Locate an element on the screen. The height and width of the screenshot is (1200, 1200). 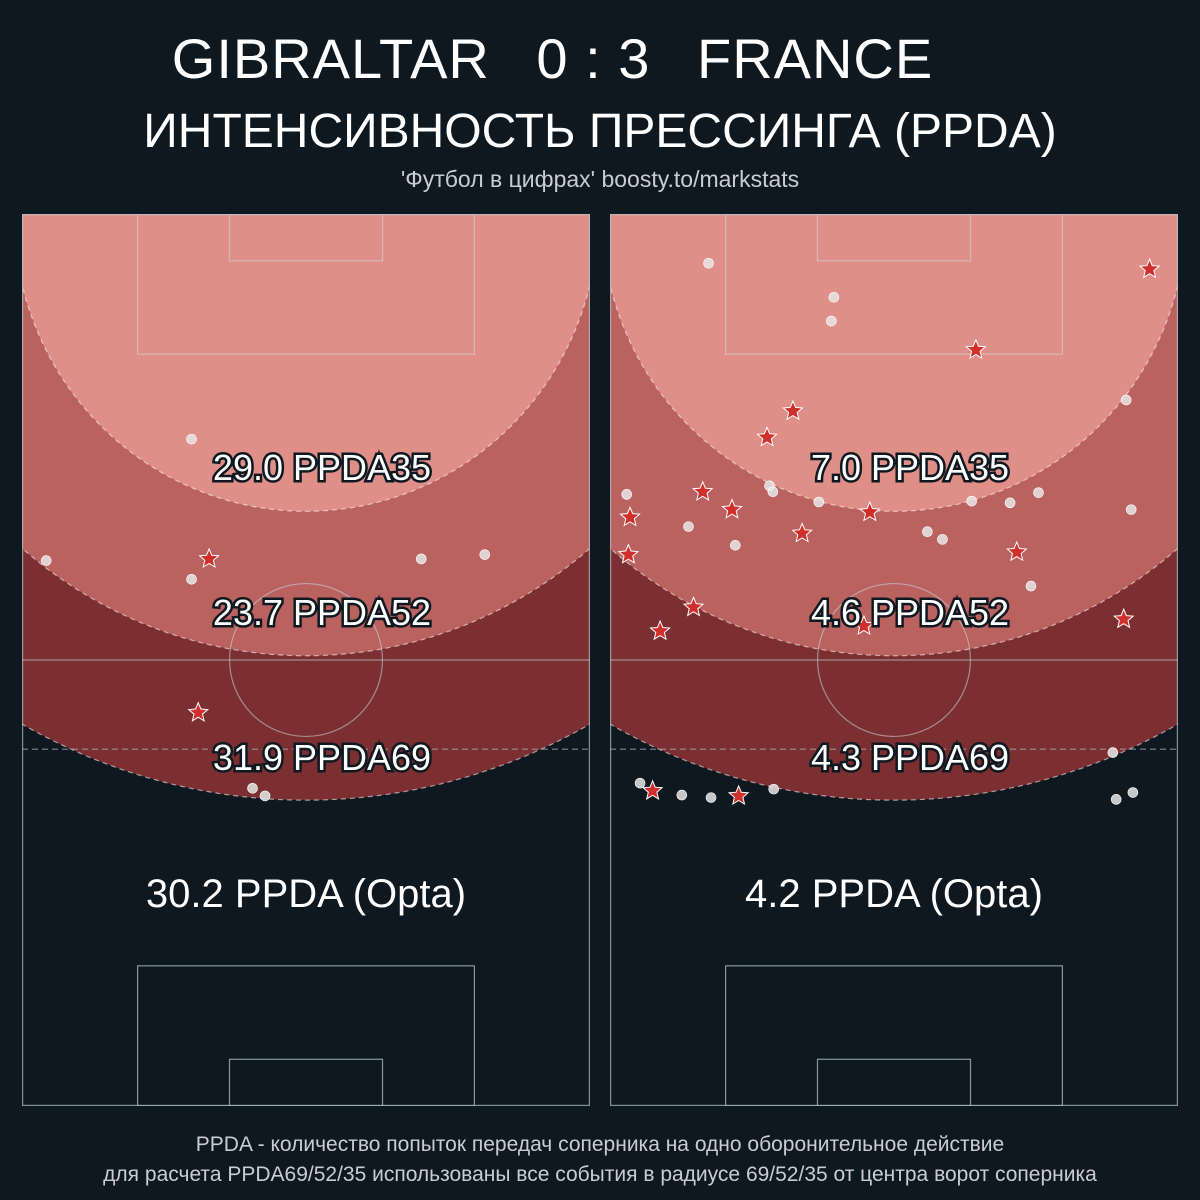
zone-label-ppda69: 31.9 PPDA69 is located at coordinates (322, 757).